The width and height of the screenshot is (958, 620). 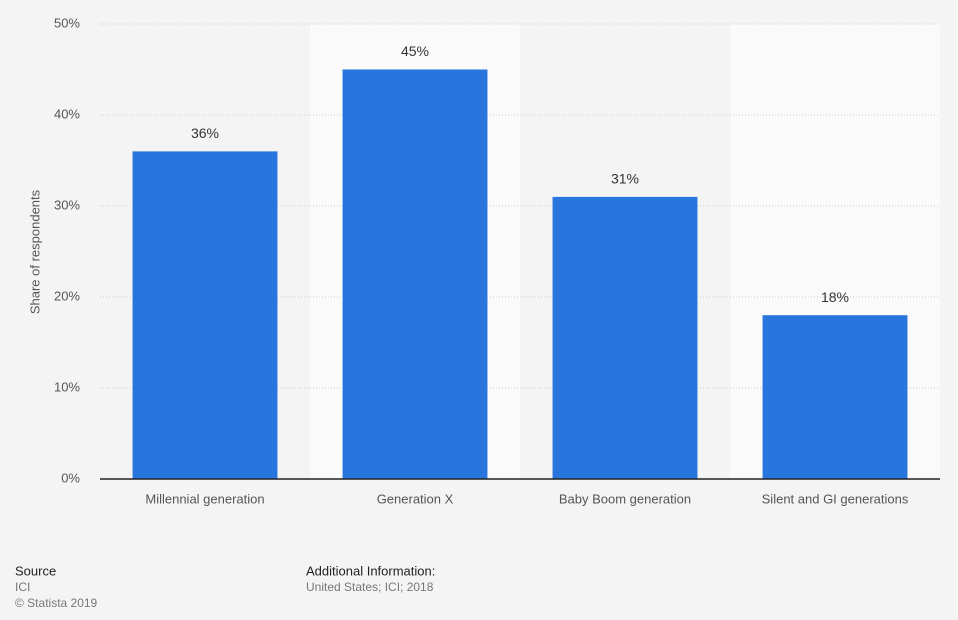 What do you see at coordinates (204, 498) in the screenshot?
I see `x-tick-label: Millennial generation` at bounding box center [204, 498].